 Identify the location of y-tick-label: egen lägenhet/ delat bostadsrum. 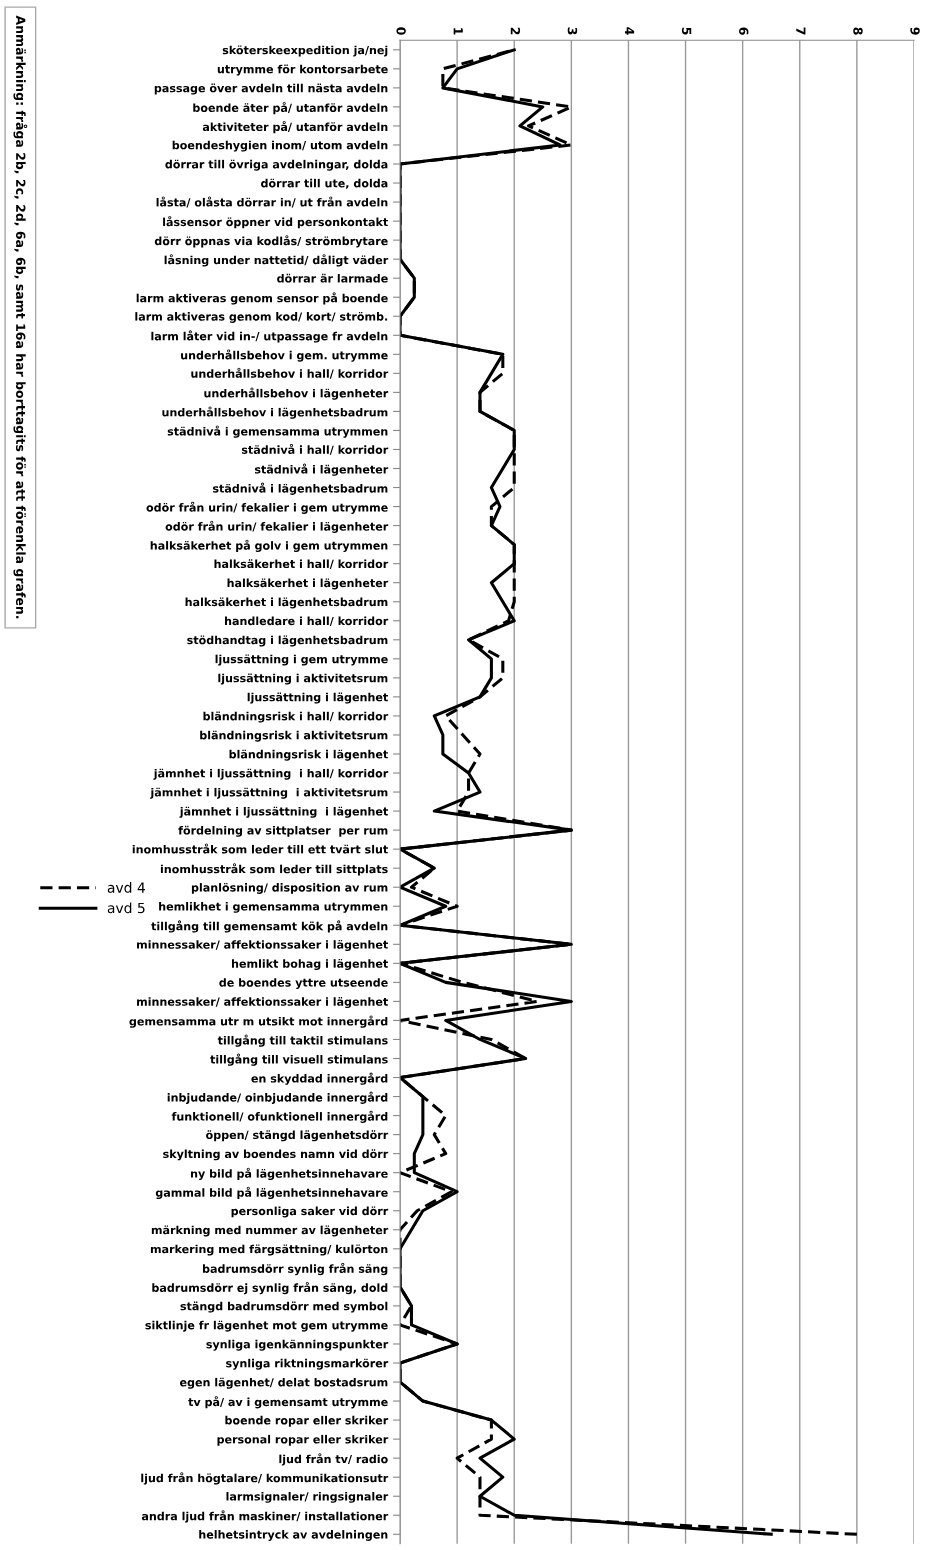
(283, 1383).